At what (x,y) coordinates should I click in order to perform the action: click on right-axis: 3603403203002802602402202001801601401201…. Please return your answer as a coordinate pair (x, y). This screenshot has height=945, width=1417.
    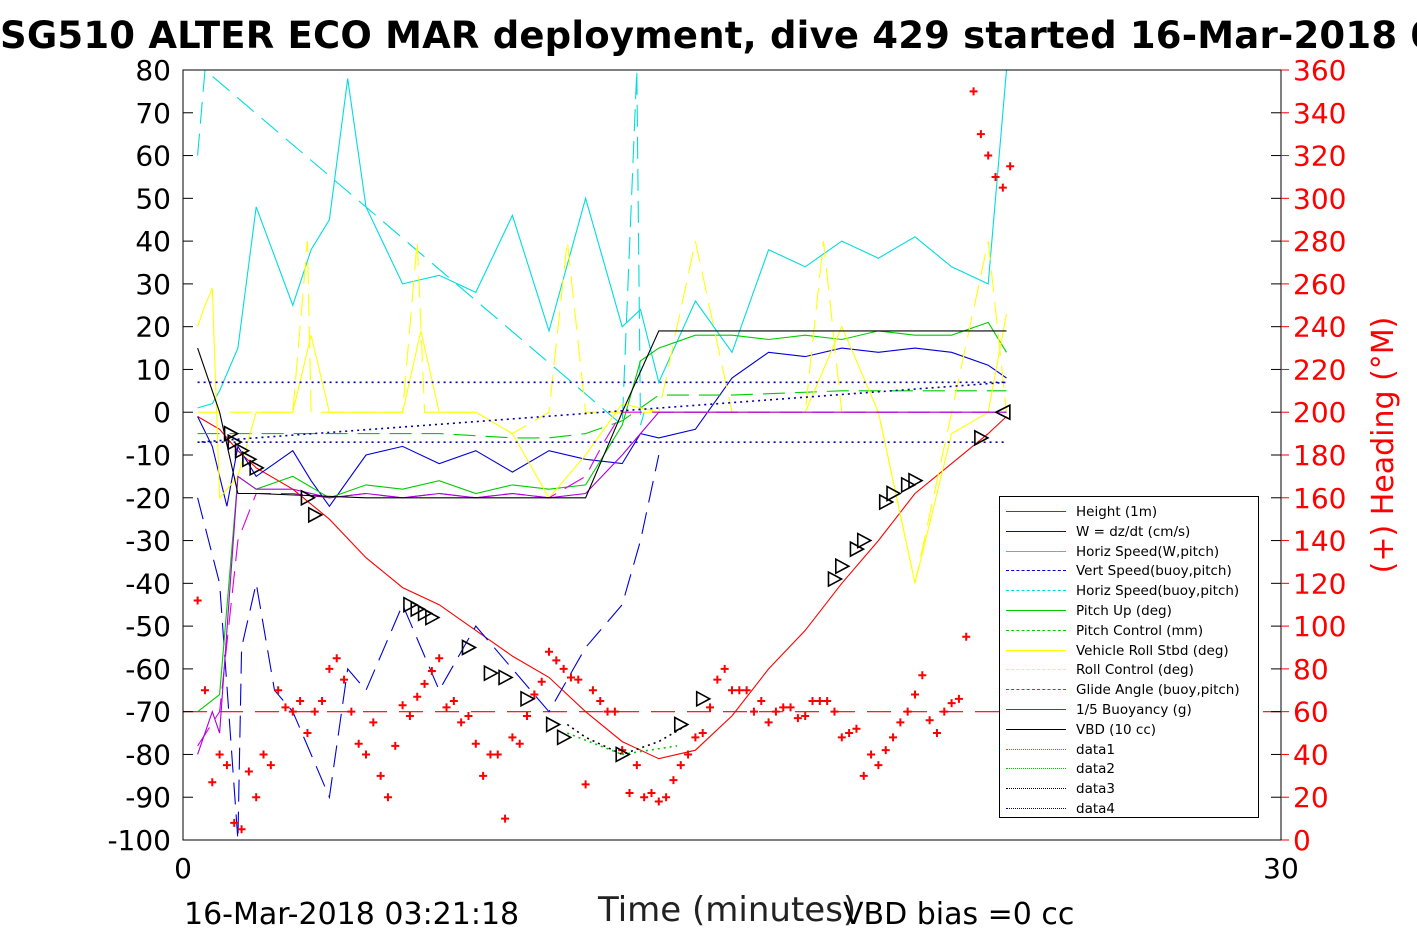
    Looking at the image, I should click on (1341, 455).